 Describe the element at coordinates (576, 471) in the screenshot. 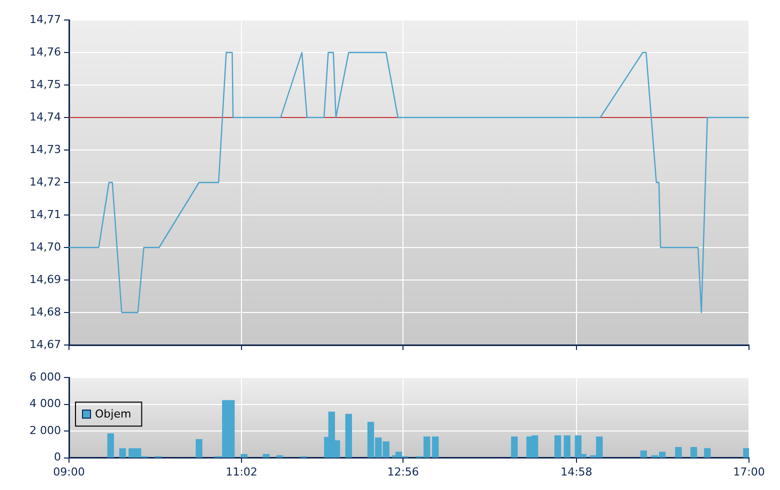

I see `x-tick-label: 14:58` at that location.